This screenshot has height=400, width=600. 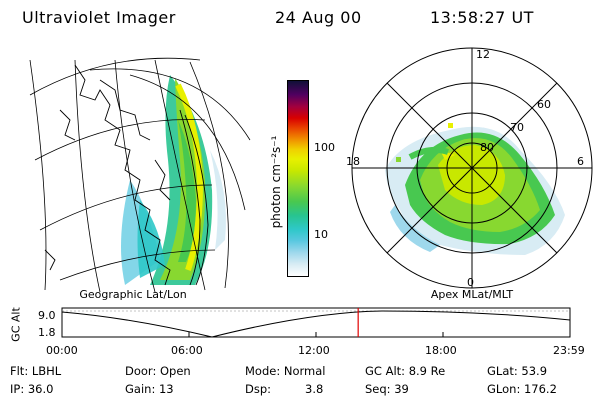 What do you see at coordinates (482, 17) in the screenshot?
I see `time-label: 13:58:27 UT` at bounding box center [482, 17].